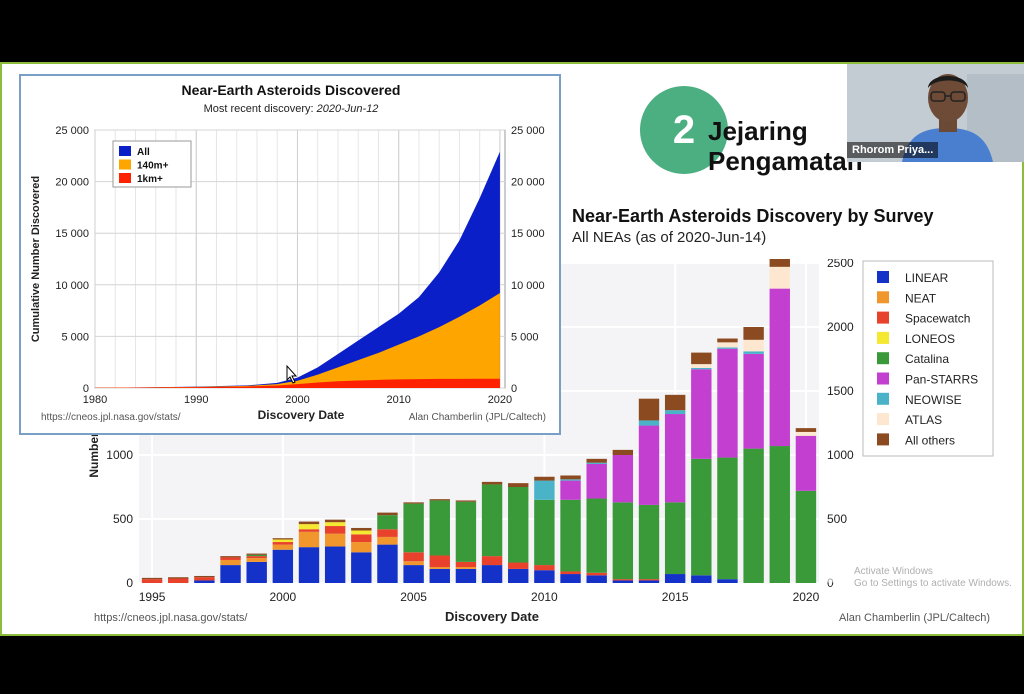 Image resolution: width=1024 pixels, height=694 pixels. Describe the element at coordinates (72, 234) in the screenshot. I see `y-tick-label: 15 000` at that location.